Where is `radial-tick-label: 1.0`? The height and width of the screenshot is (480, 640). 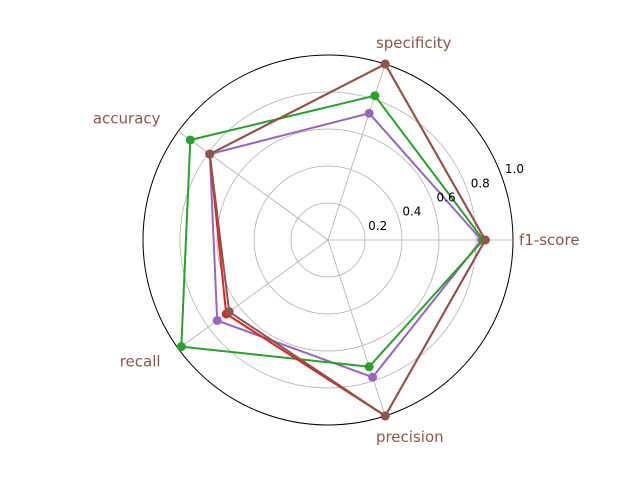
radial-tick-label: 1.0 is located at coordinates (514, 169).